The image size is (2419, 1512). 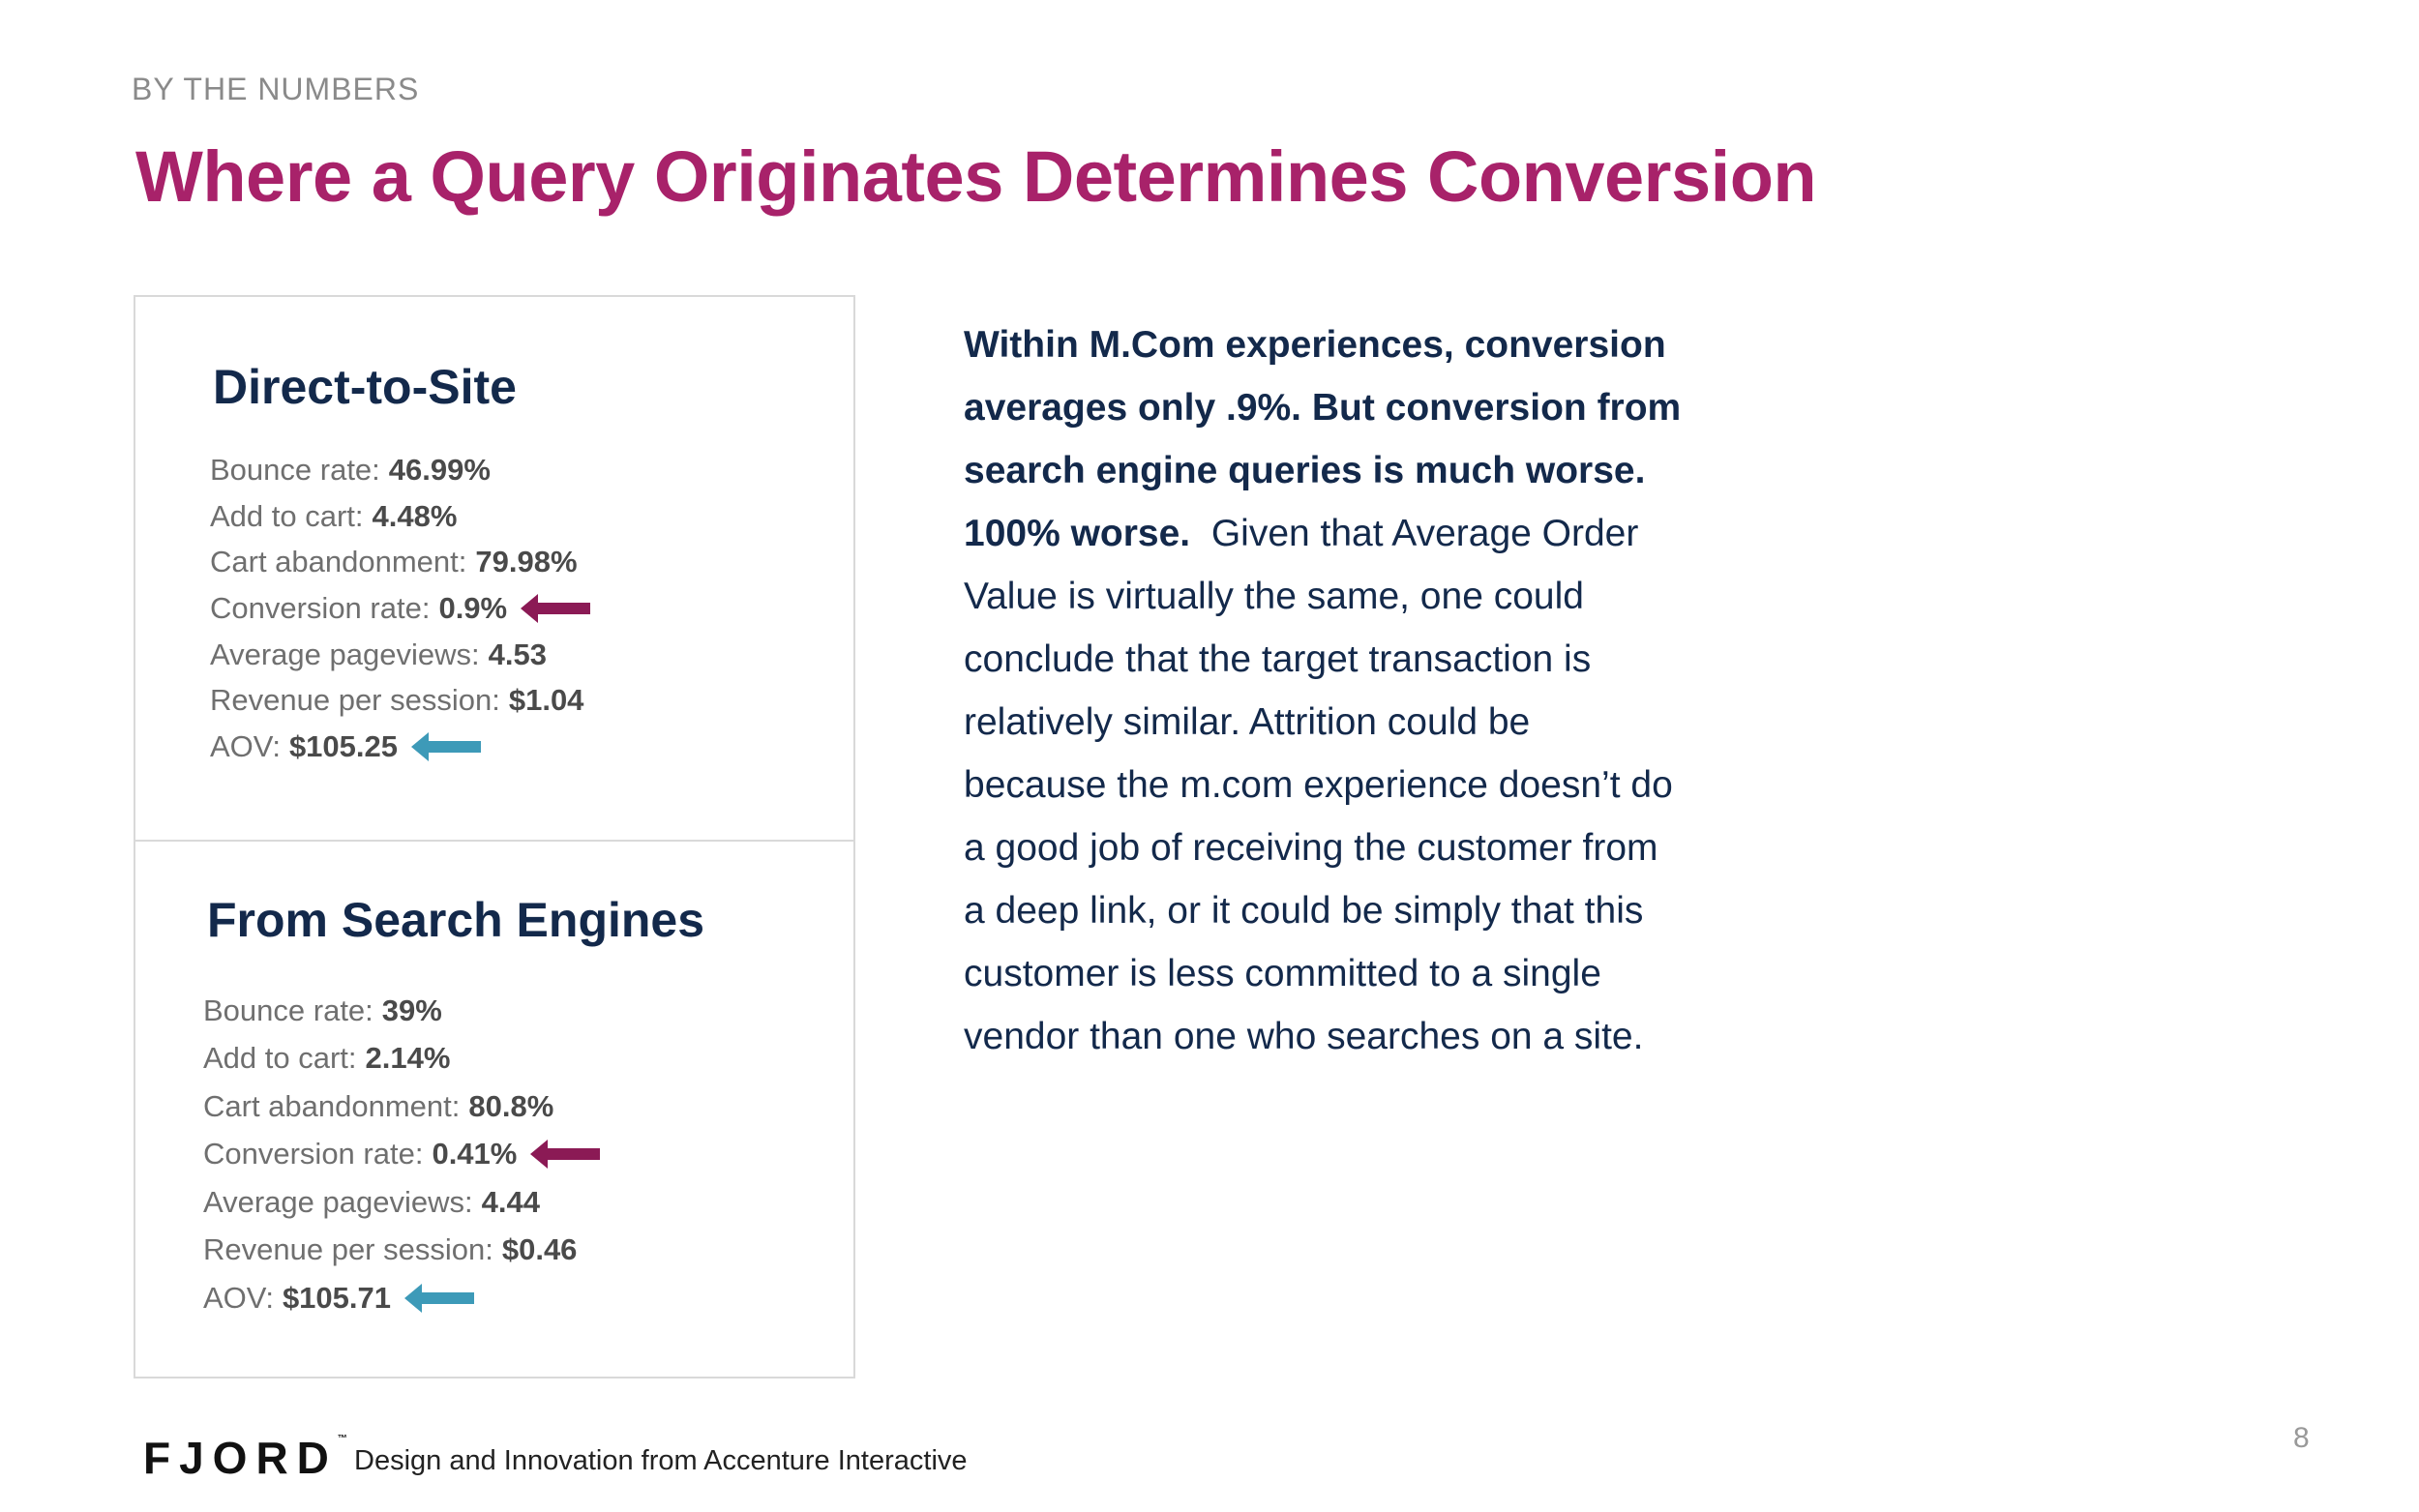 I want to click on body-line: because the m.com experience doesn’t do, so click(x=1319, y=785).